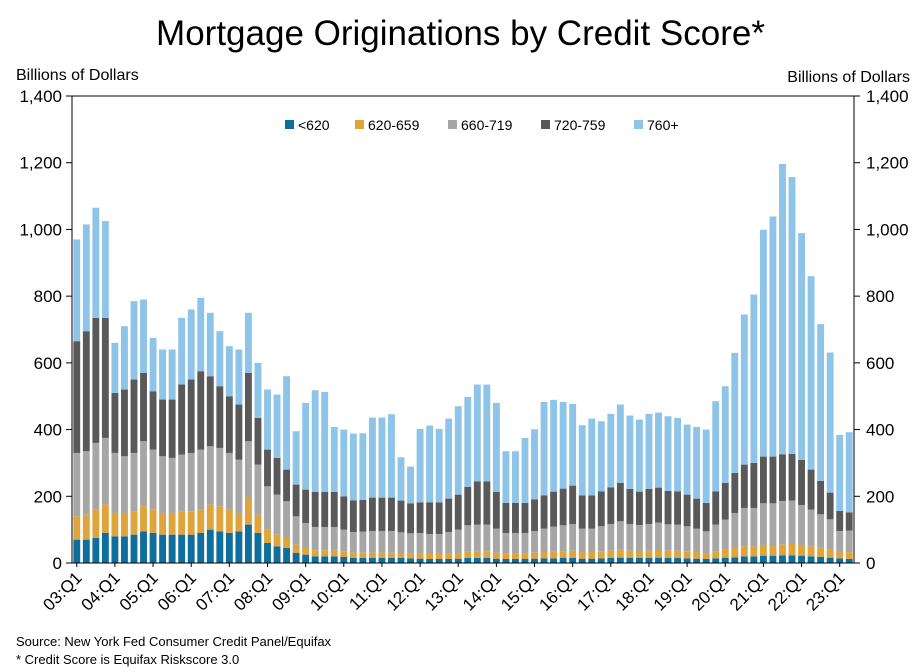  I want to click on y-tick-label-left: 0, so click(57, 563).